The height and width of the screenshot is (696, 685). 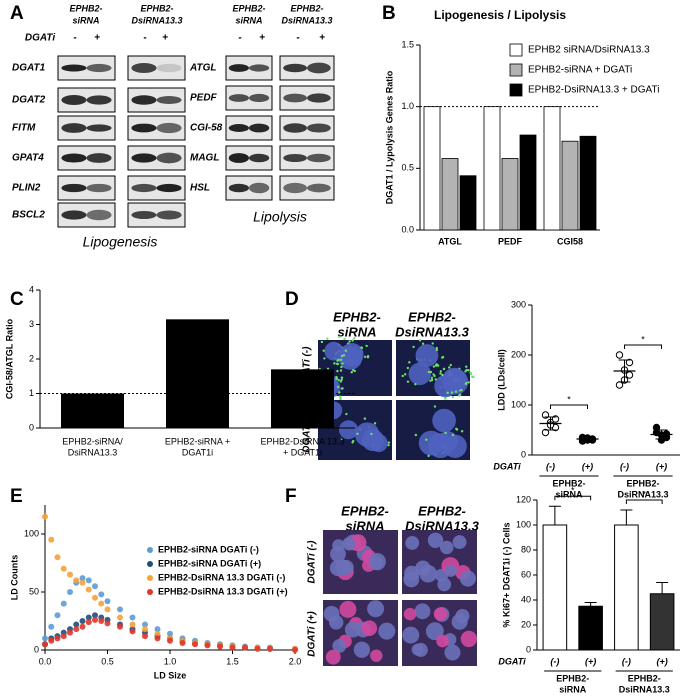 What do you see at coordinates (526, 574) in the screenshot?
I see `y-tick-label: 60` at bounding box center [526, 574].